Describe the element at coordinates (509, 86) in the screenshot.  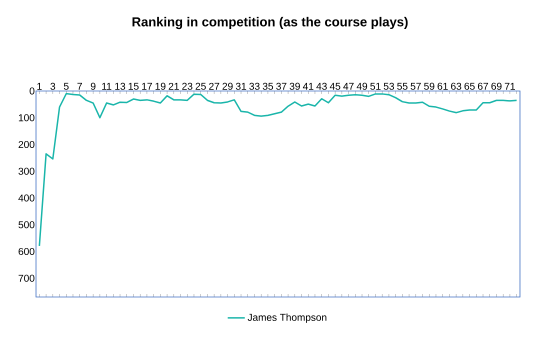
I see `x-tick-label: 71` at that location.